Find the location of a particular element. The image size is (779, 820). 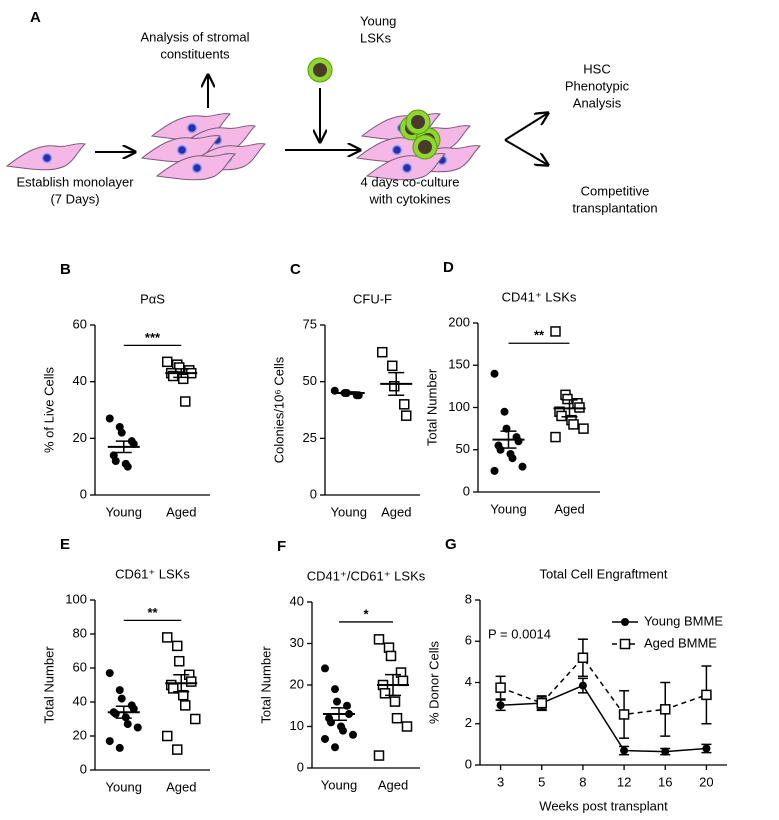

y-tick-label: 75 is located at coordinates (310, 323).